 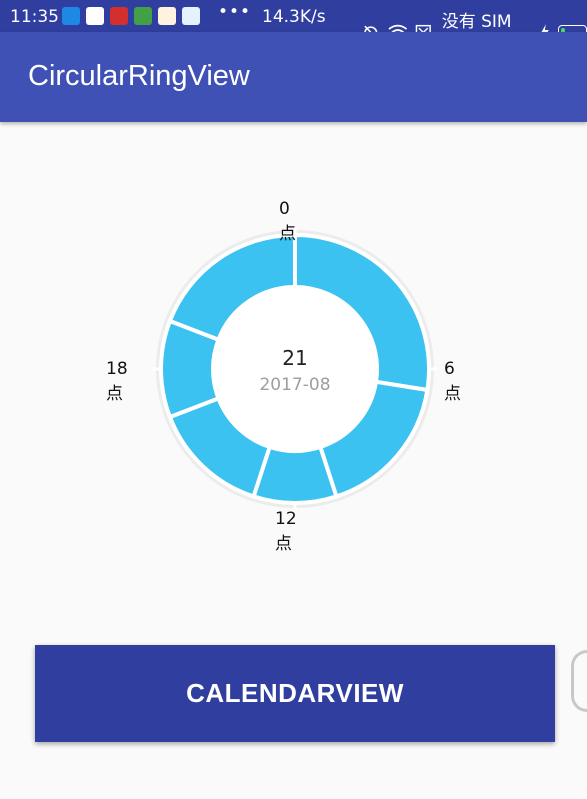 I want to click on app-title: CircularRingView, so click(x=139, y=76).